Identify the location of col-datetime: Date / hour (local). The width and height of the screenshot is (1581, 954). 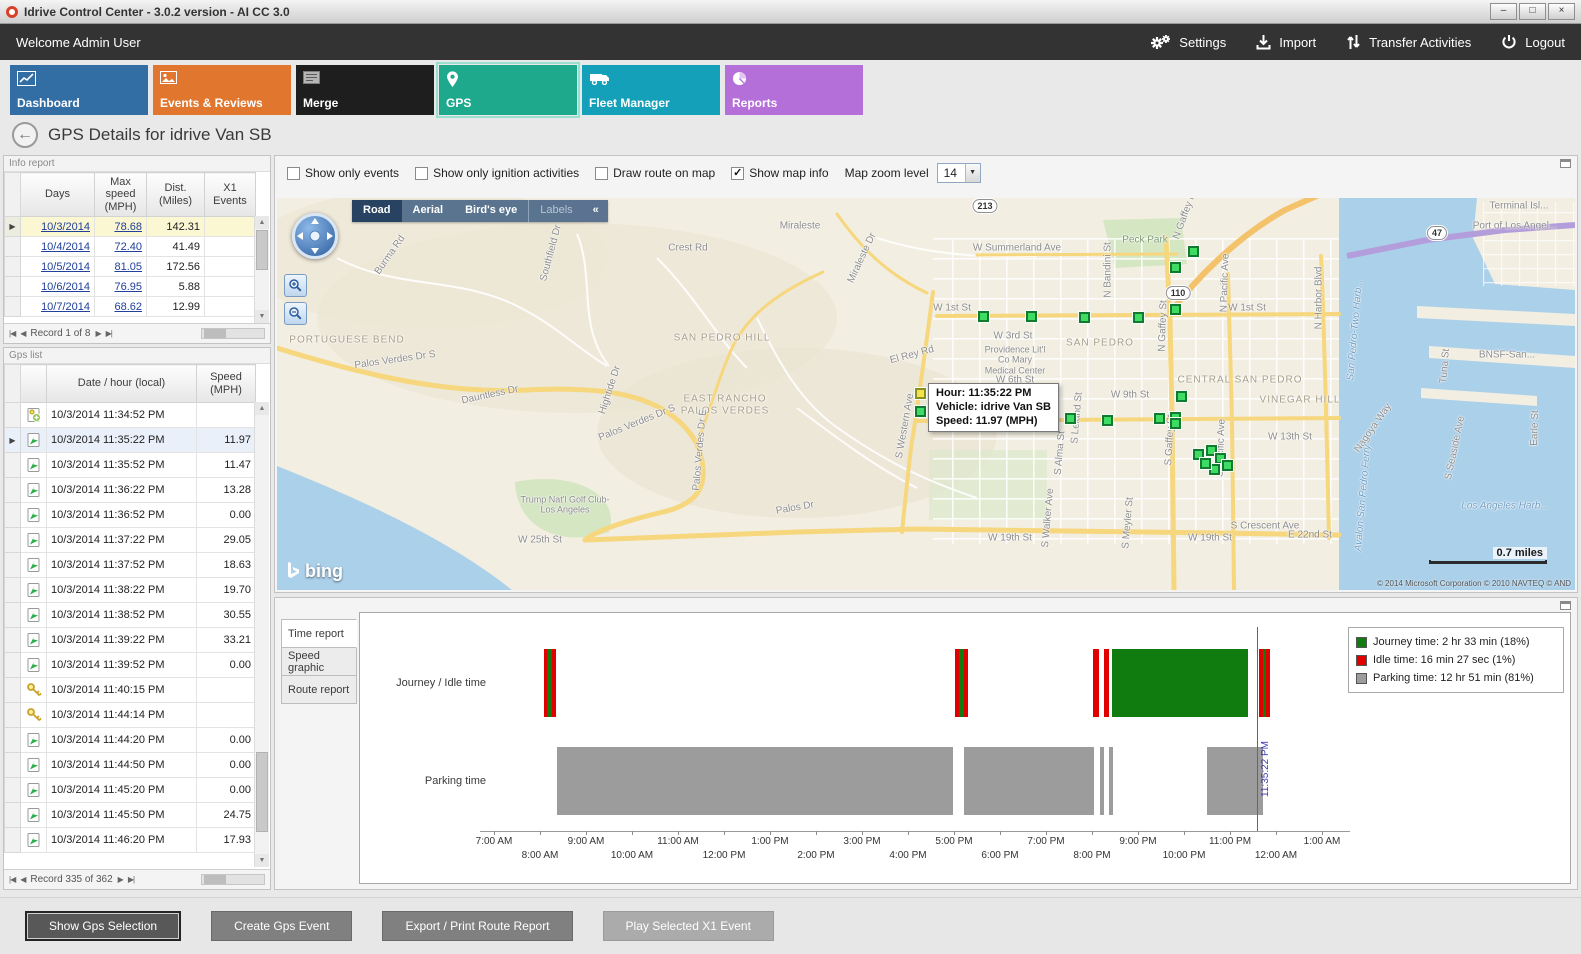
(121, 383).